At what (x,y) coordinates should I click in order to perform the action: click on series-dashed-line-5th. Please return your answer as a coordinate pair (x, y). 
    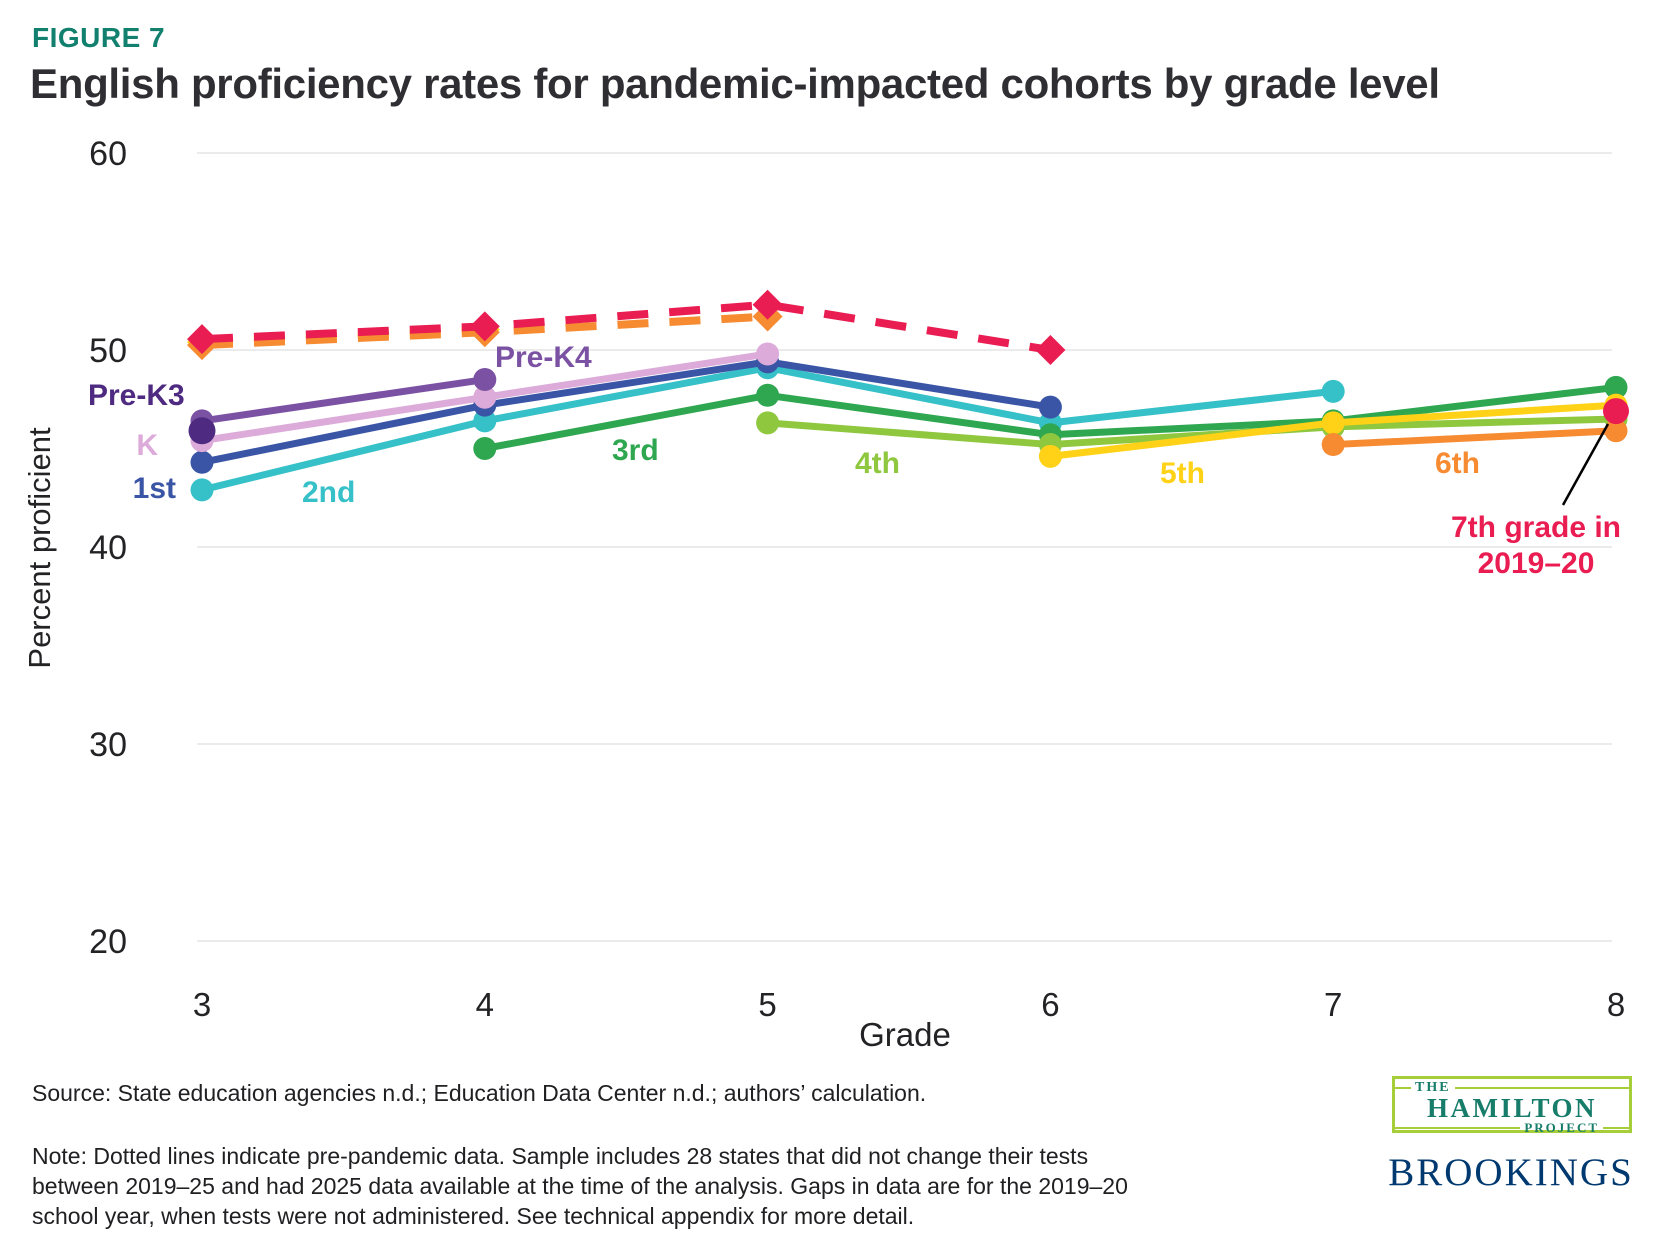
    Looking at the image, I should click on (343, 336).